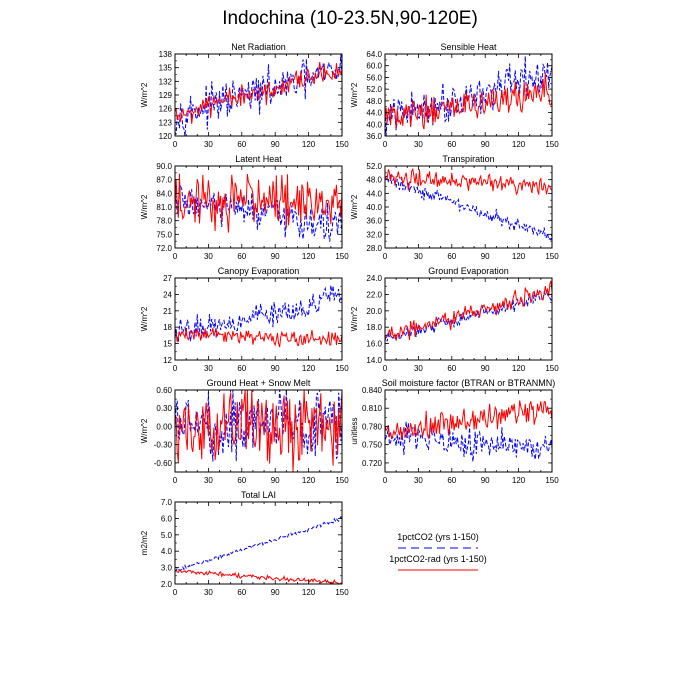  What do you see at coordinates (374, 113) in the screenshot?
I see `y-tick-label: 44.0` at bounding box center [374, 113].